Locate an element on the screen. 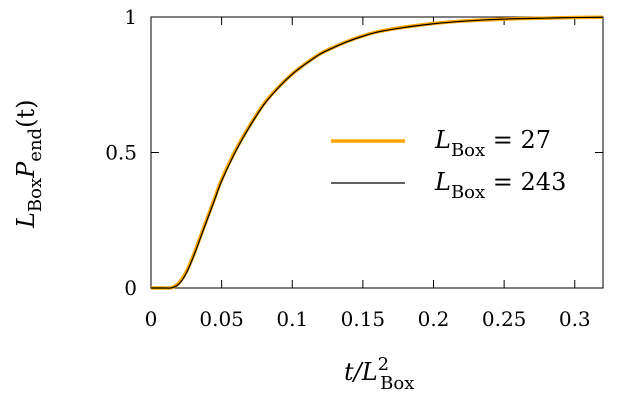  x-tick-label: 0.2 is located at coordinates (434, 319).